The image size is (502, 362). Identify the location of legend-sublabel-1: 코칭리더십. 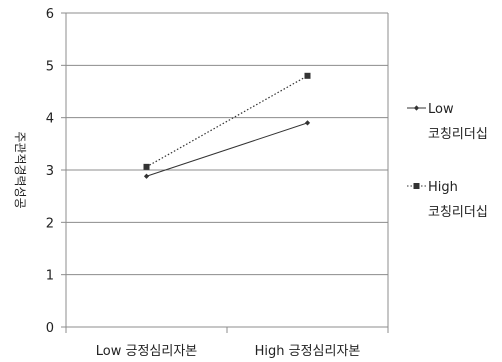
(458, 212).